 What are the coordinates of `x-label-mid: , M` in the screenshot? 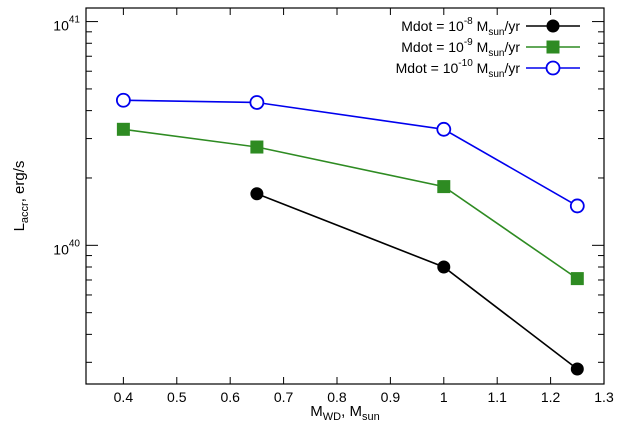 It's located at (351, 411).